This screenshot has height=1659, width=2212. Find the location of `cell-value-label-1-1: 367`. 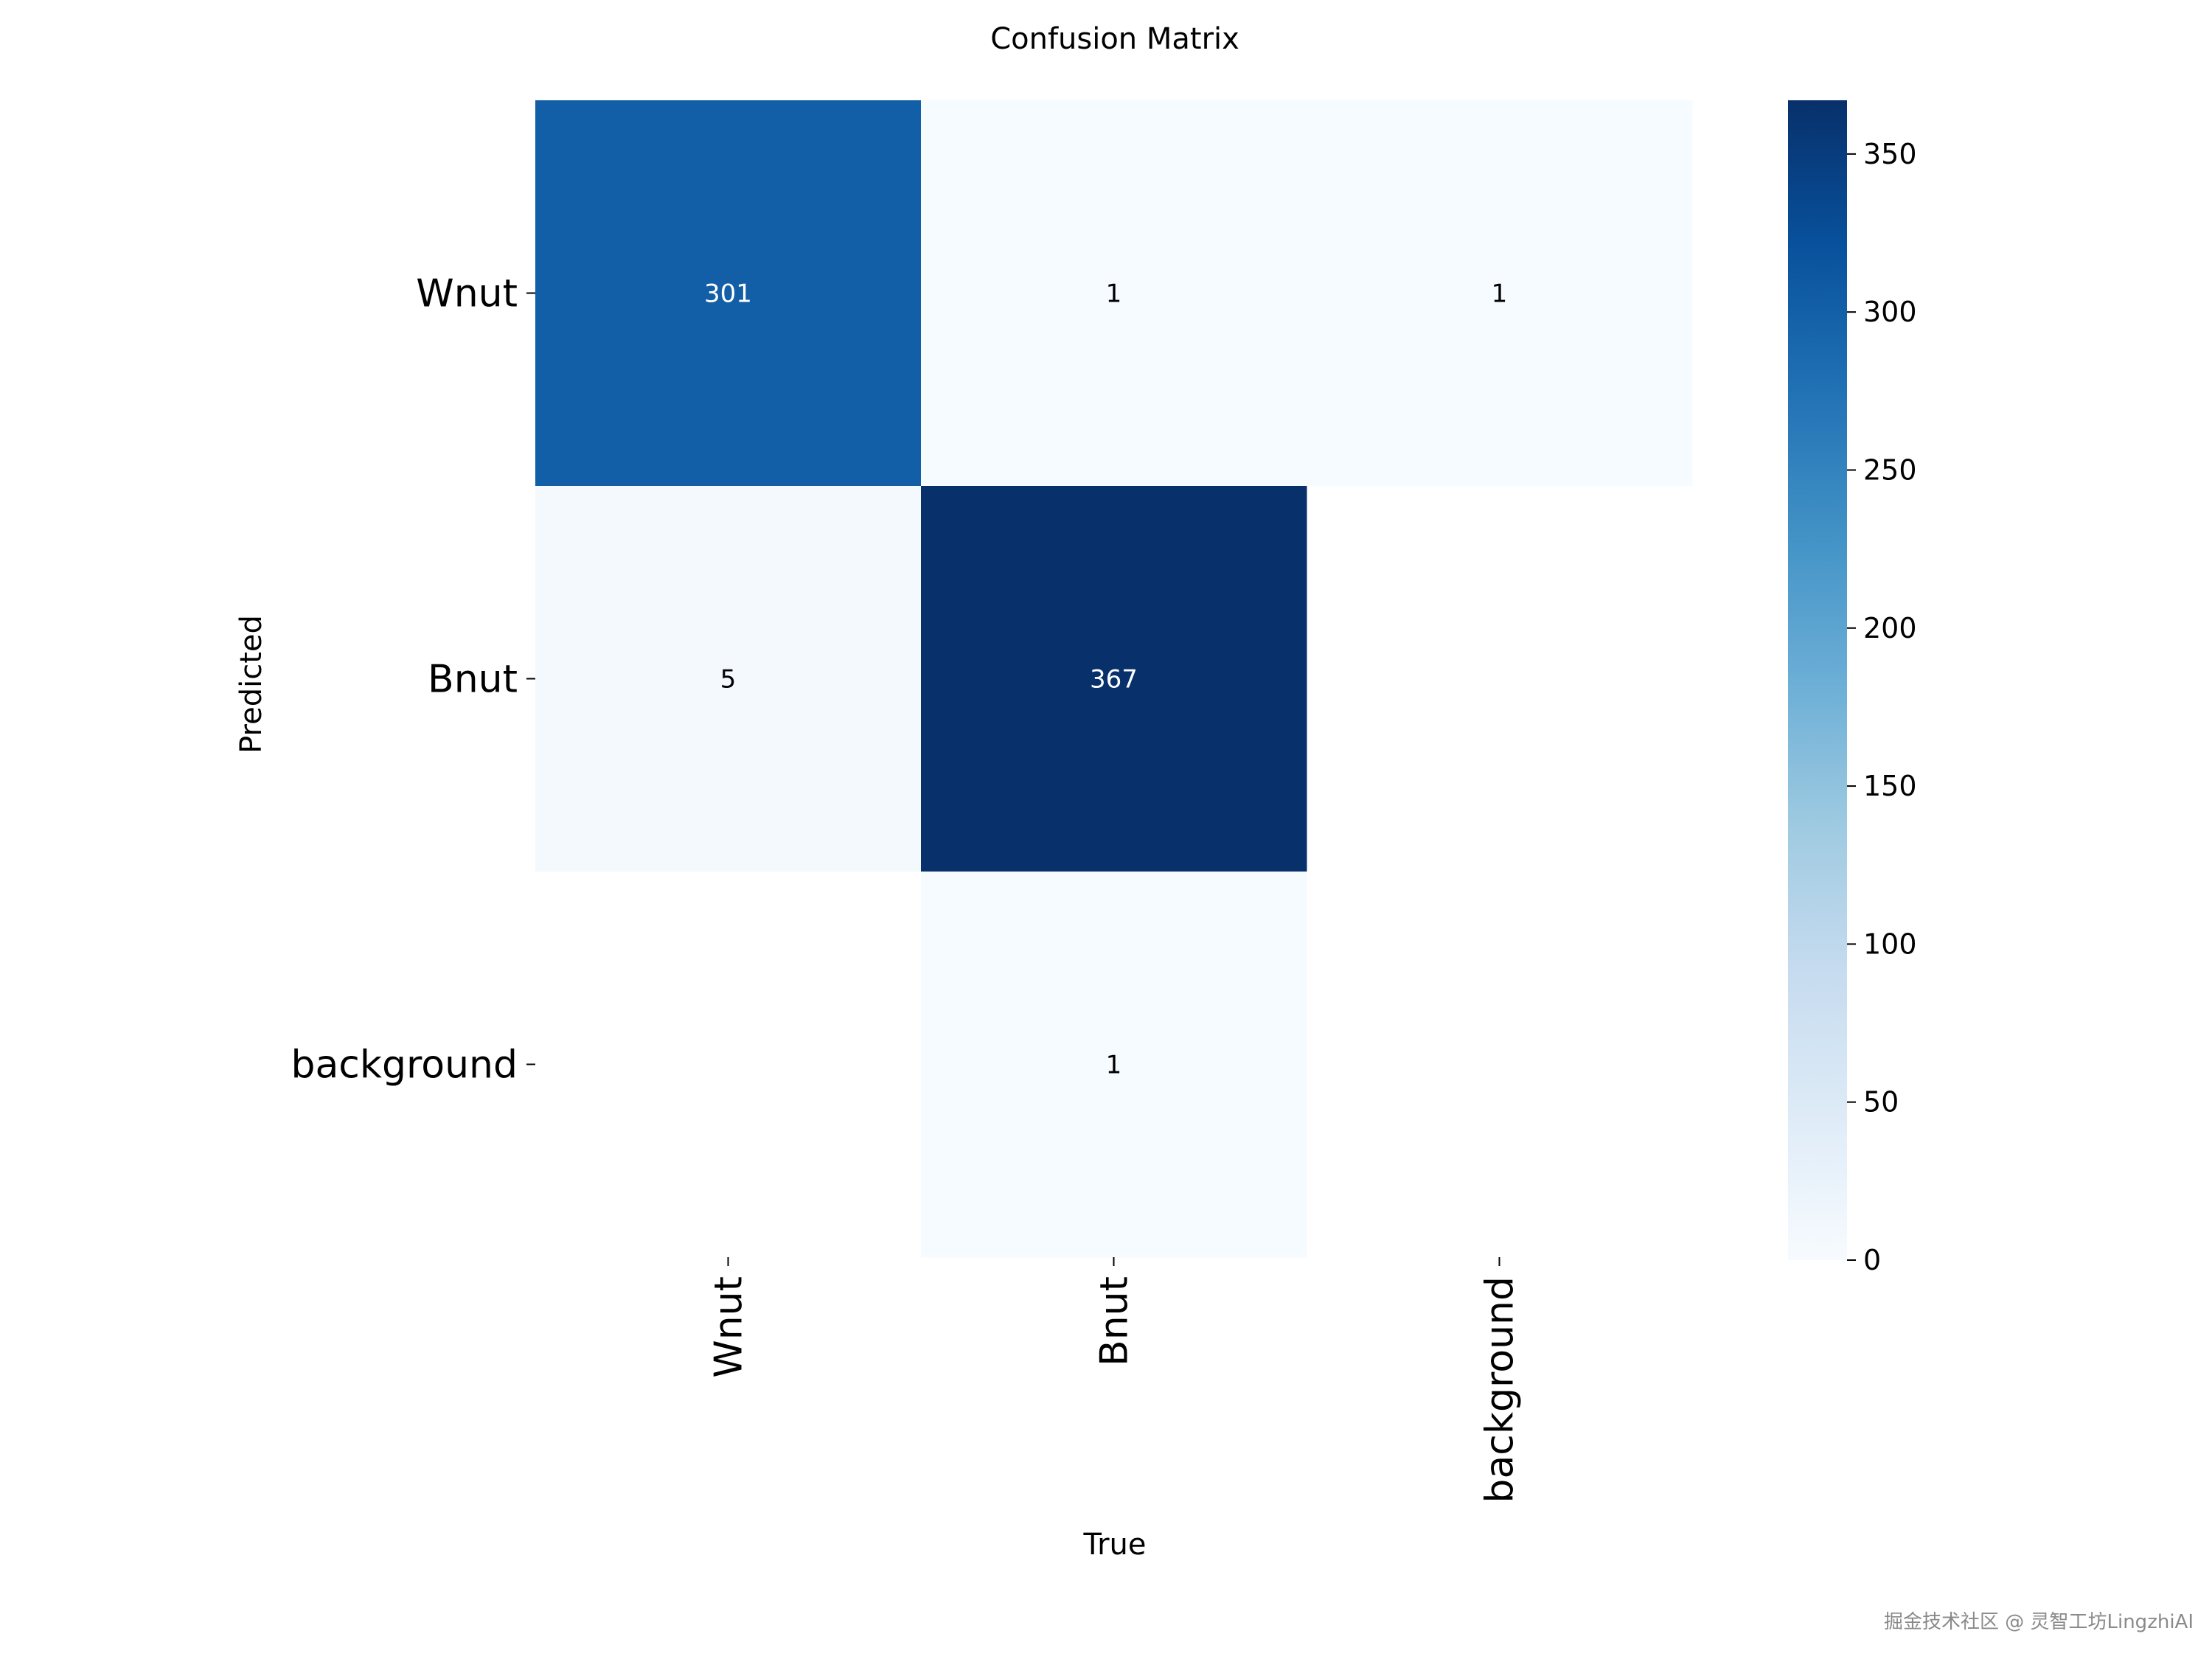

cell-value-label-1-1: 367 is located at coordinates (1114, 680).